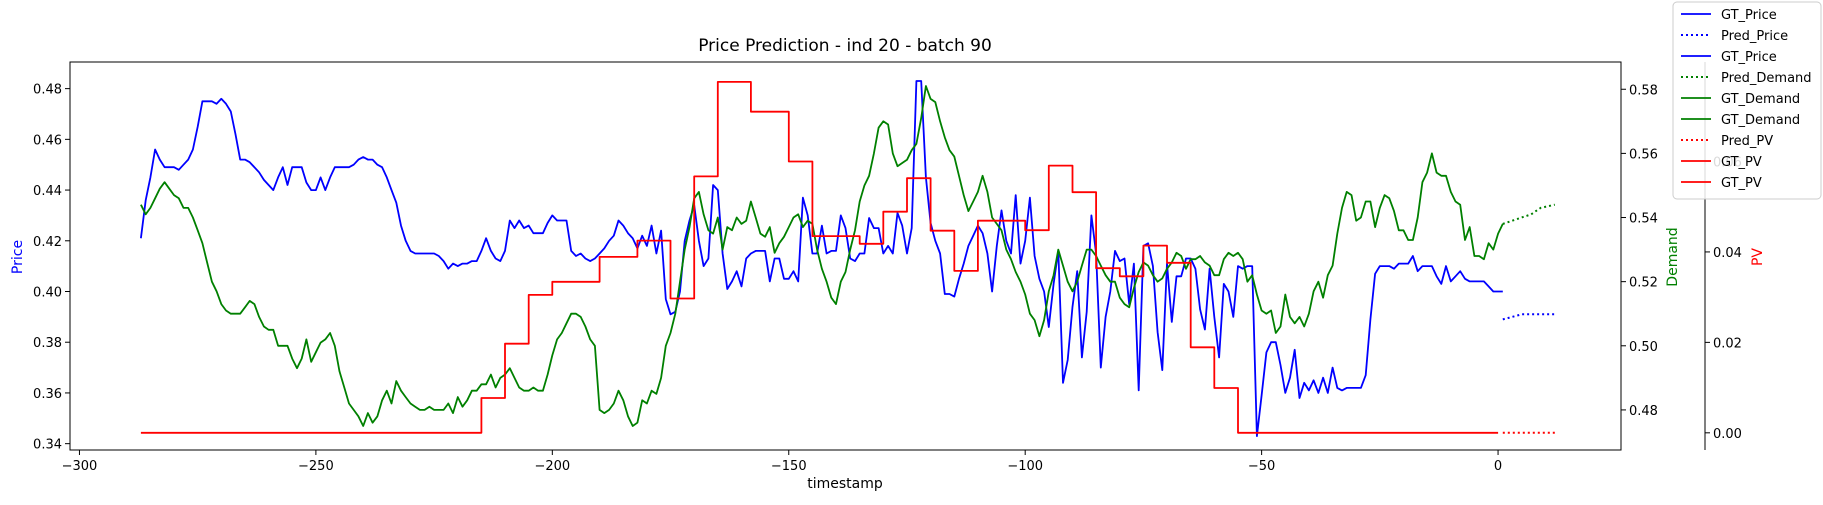 This screenshot has width=1823, height=505. I want to click on price-tick-label: 0.40, so click(47, 293).